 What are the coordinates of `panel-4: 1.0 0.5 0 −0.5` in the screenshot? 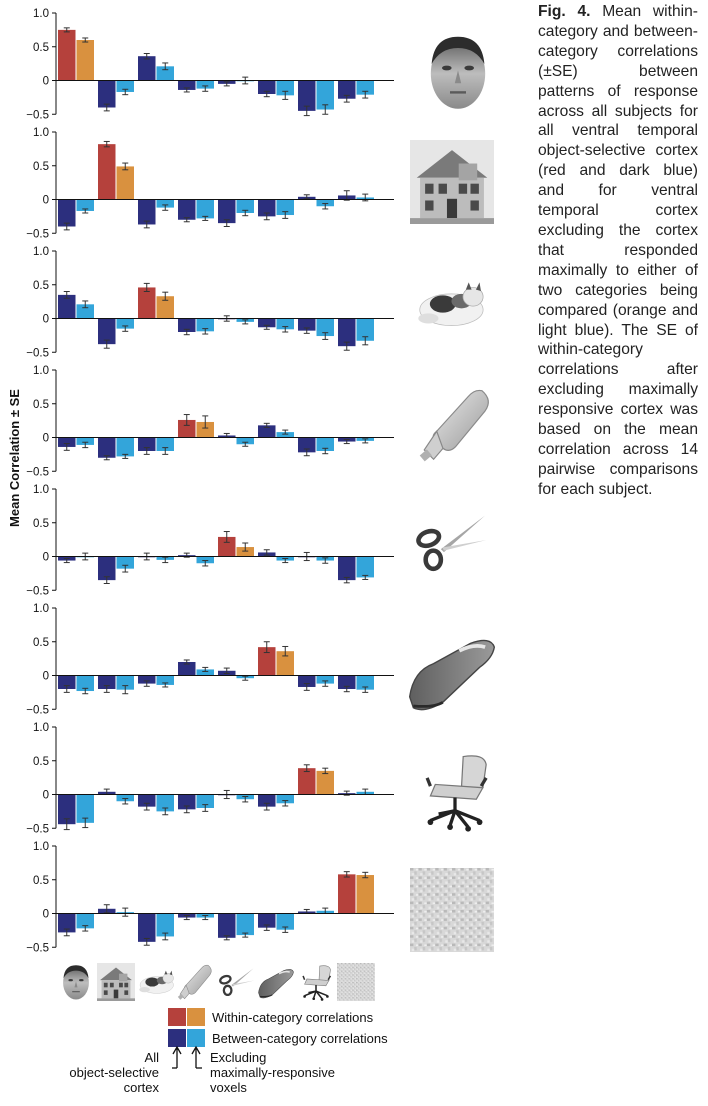 It's located at (210, 421).